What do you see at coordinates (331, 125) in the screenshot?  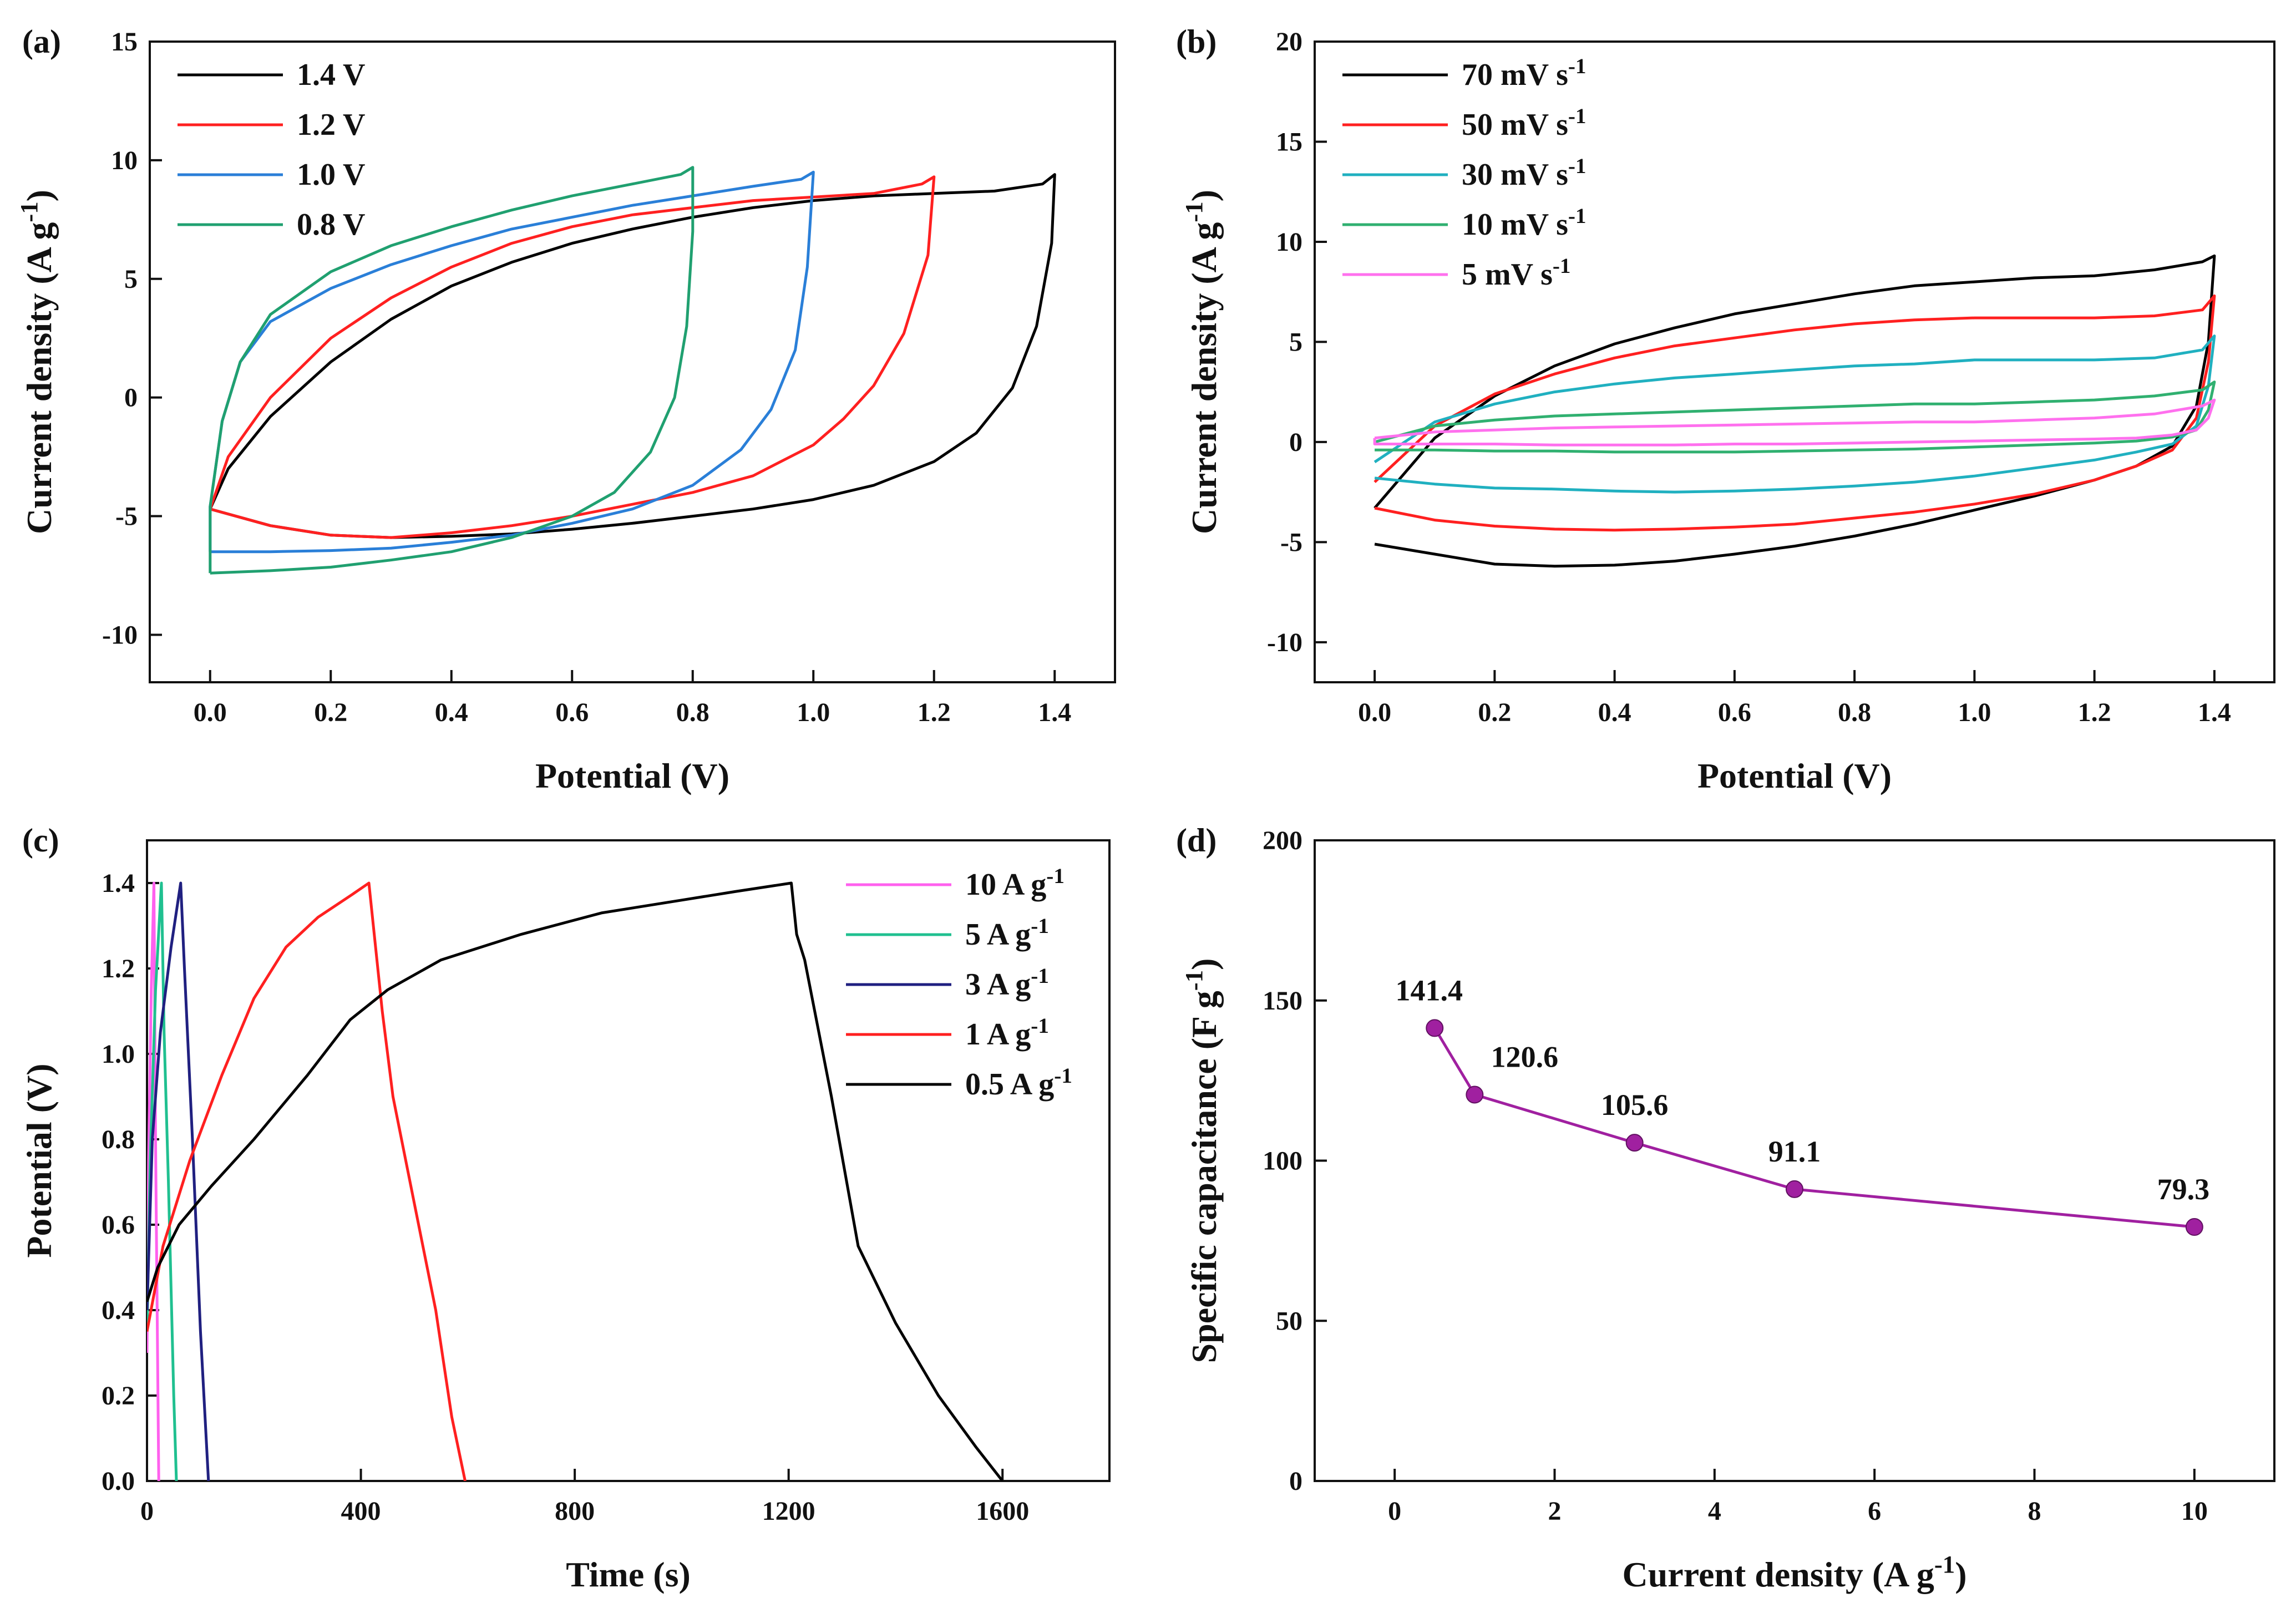 I see `legend-label: 1.2 V` at bounding box center [331, 125].